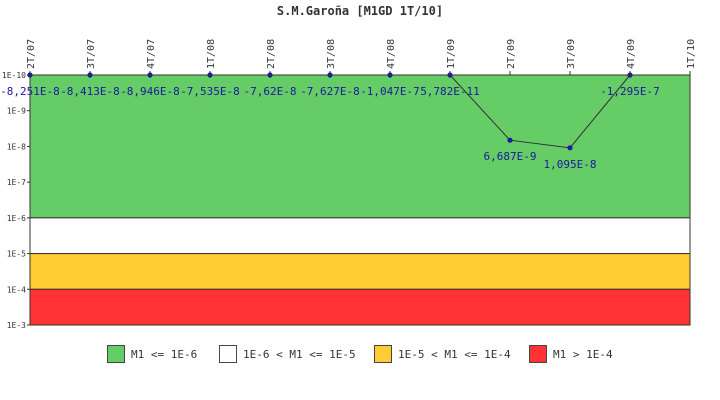  What do you see at coordinates (691, 54) in the screenshot?
I see `x-tick-label: 1T/10` at bounding box center [691, 54].